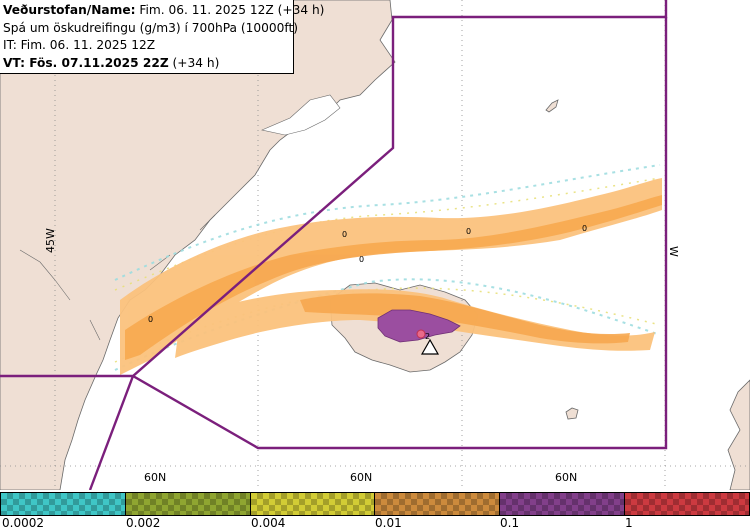 This screenshot has height=532, width=750. I want to click on ash-source-marker-label: 2, so click(427, 336).